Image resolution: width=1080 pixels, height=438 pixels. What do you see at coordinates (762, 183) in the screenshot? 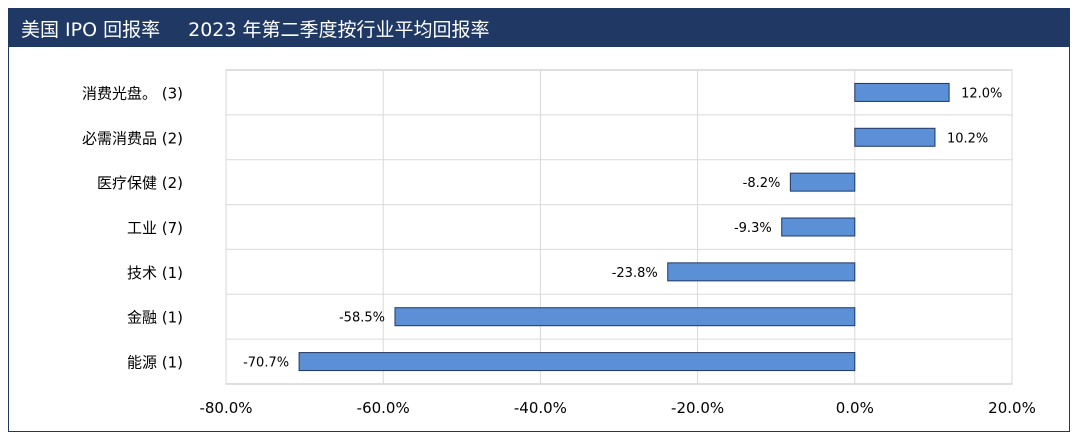
I see `data-label: -8.2%` at bounding box center [762, 183].